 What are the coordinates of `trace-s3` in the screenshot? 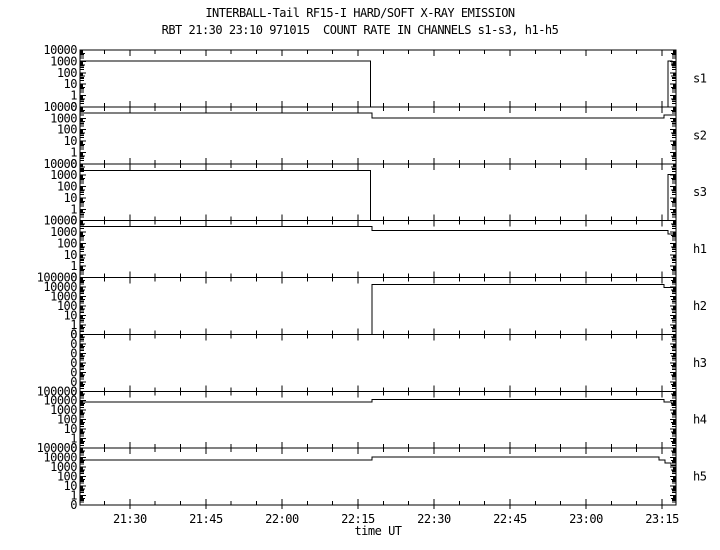 It's located at (378, 196).